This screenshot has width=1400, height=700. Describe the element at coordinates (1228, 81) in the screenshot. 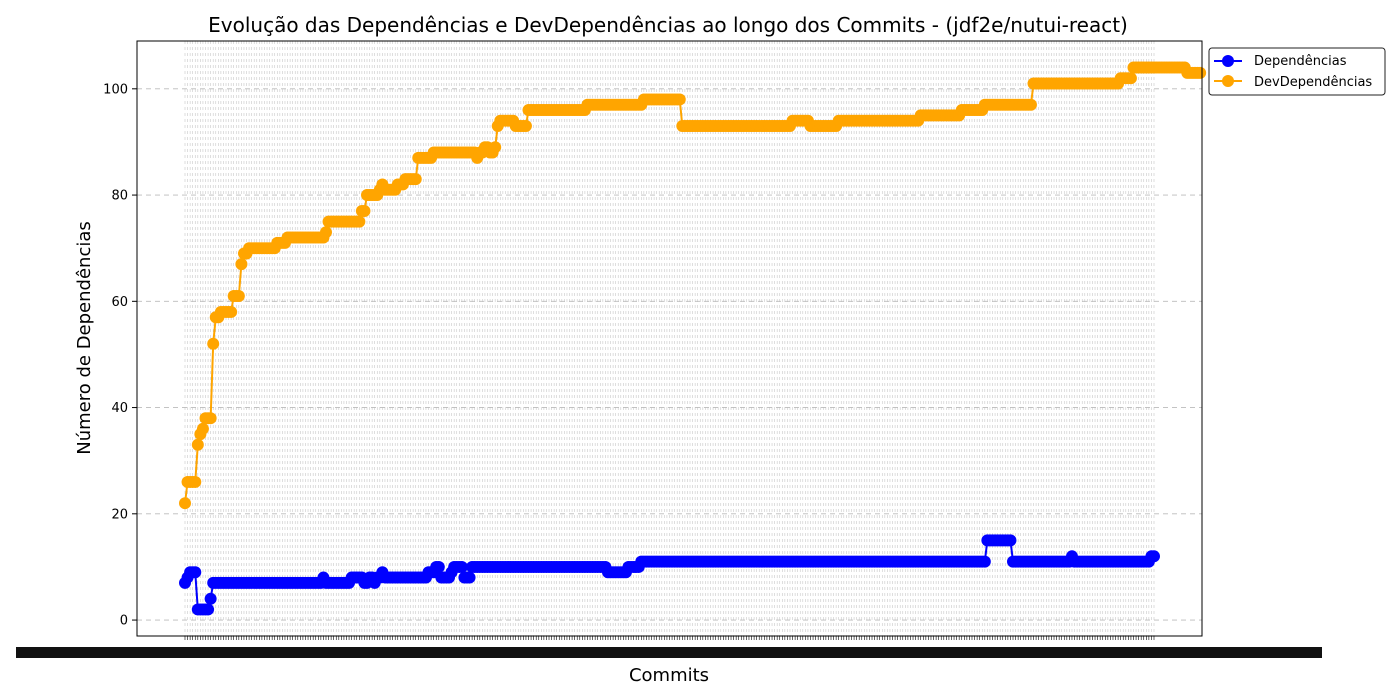

I see `legend-marker-devdependencias` at that location.